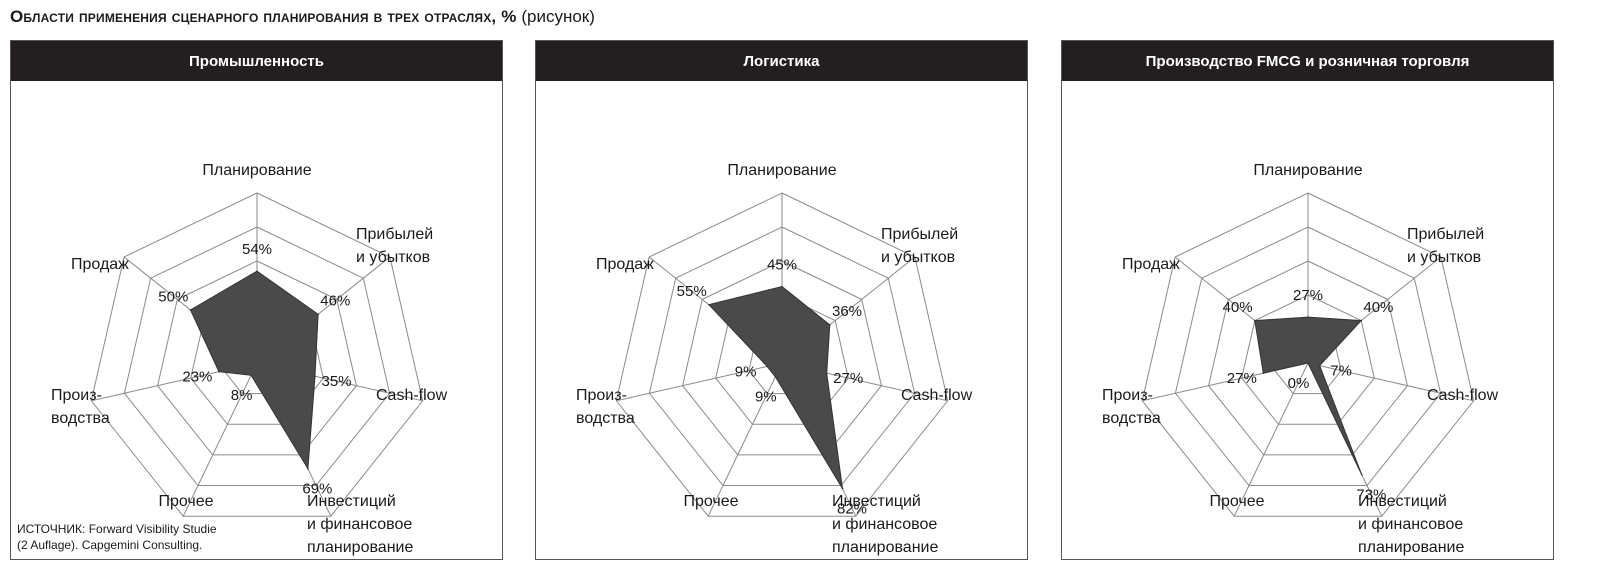  Describe the element at coordinates (781, 61) in the screenshot. I see `panel-header-logistics: Логистика` at that location.